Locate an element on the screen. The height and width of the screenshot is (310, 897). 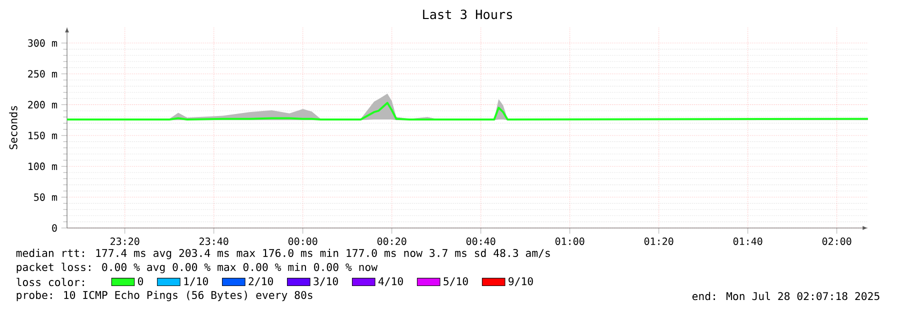
x-tick-label: 01:00 is located at coordinates (569, 242).